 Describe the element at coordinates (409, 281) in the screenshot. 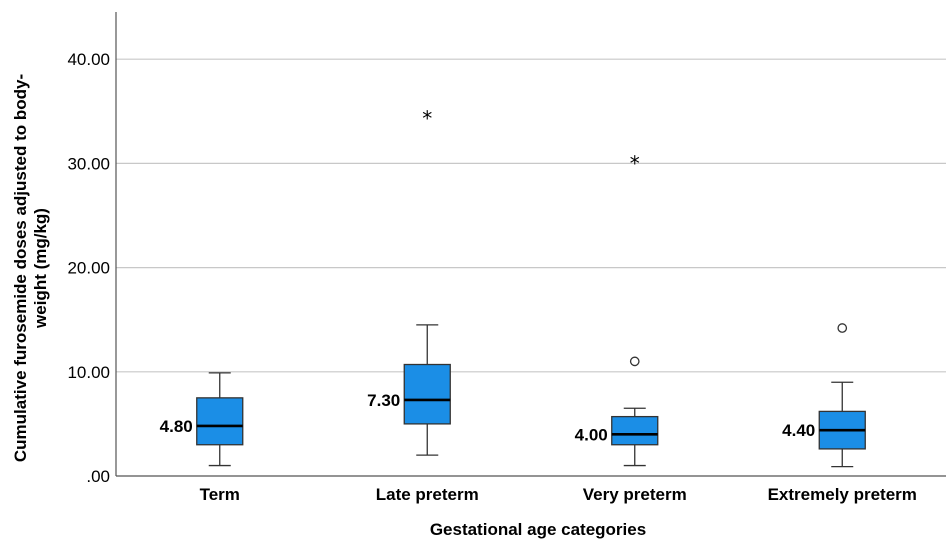

I see `box-group: 7.30 *` at that location.